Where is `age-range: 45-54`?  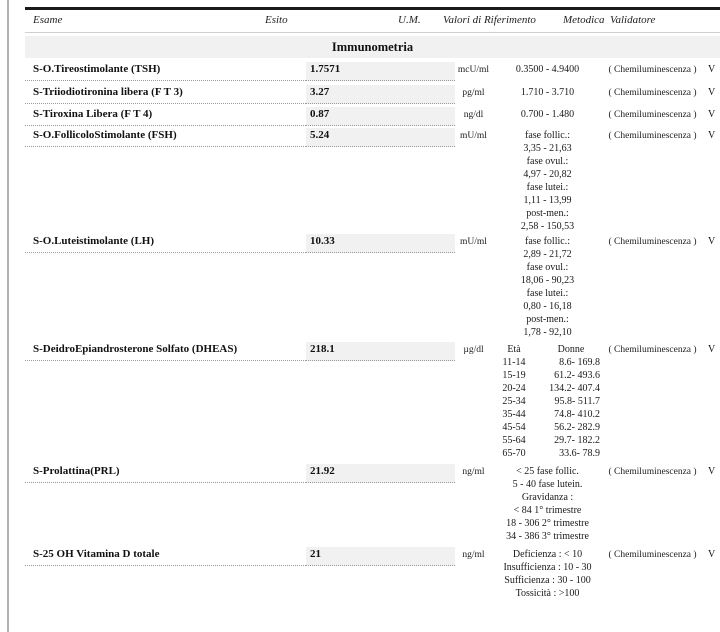 age-range: 45-54 is located at coordinates (514, 427).